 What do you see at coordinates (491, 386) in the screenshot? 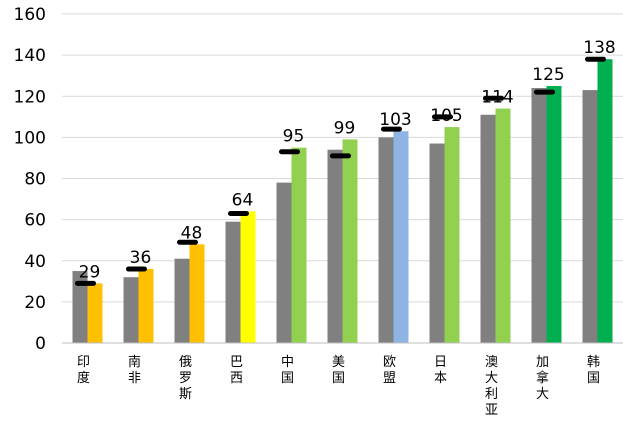
I see `category-label-8: 澳大利亚` at bounding box center [491, 386].